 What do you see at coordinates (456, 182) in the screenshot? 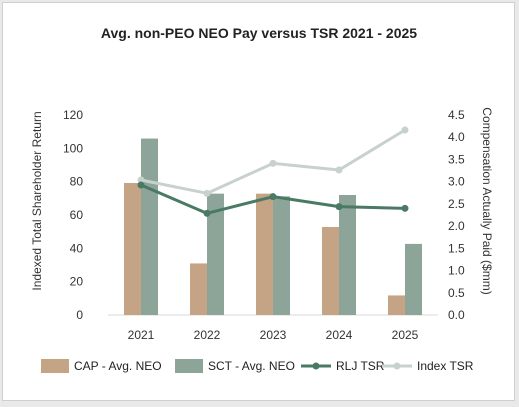
I see `right-tick-label: 3.0` at bounding box center [456, 182].